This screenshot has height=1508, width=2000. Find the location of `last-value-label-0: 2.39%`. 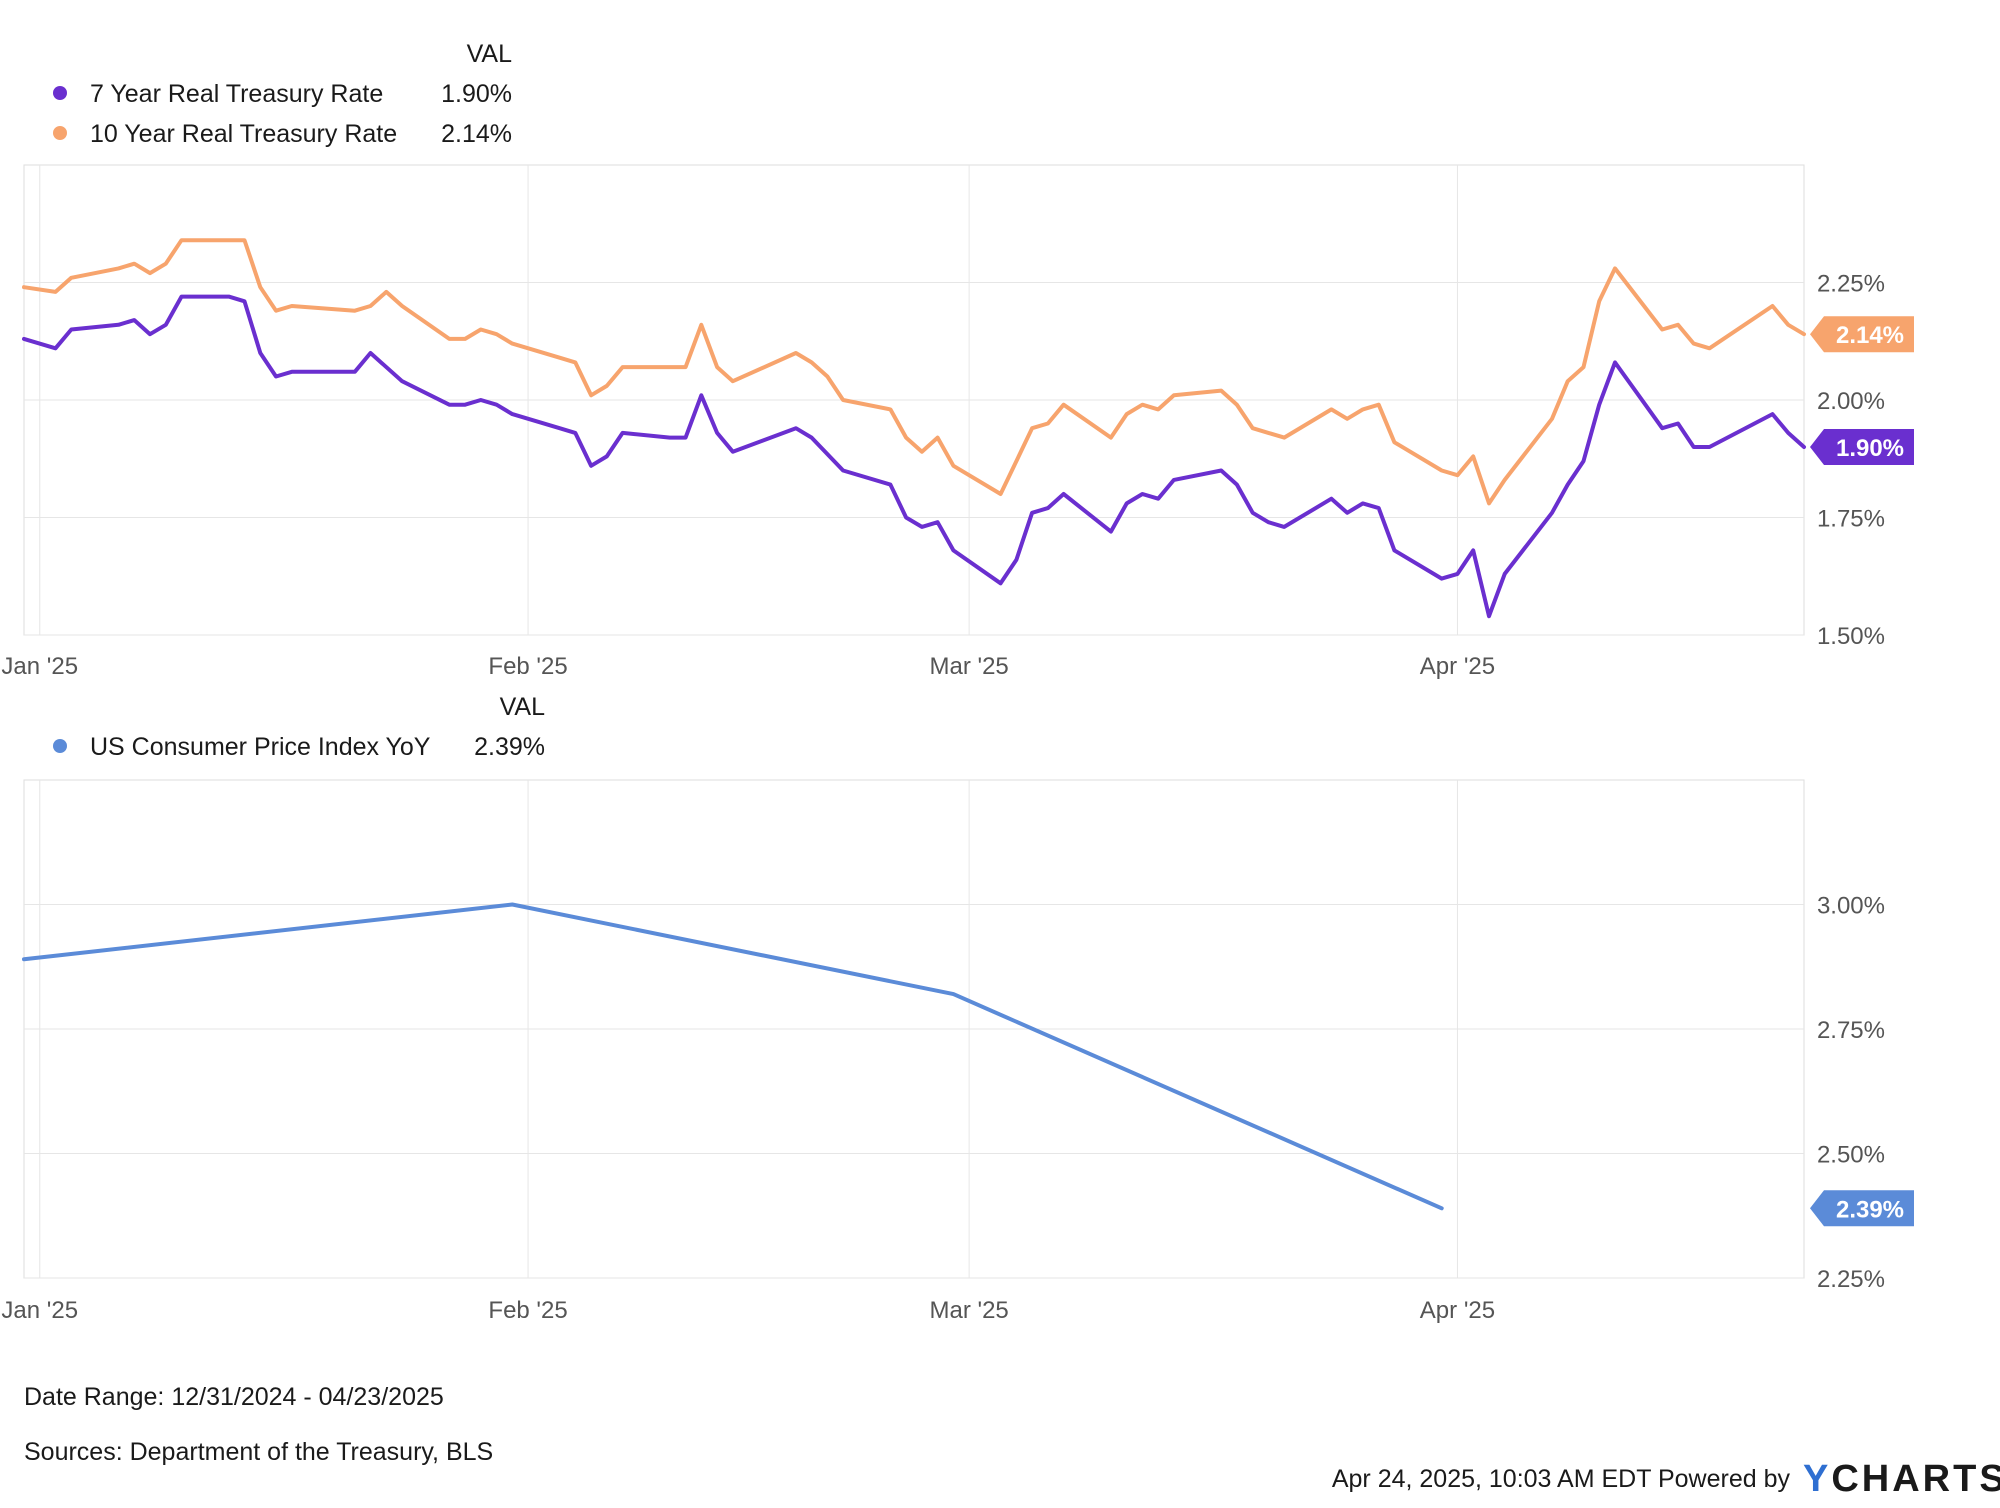

last-value-label-0: 2.39% is located at coordinates (1870, 1209).